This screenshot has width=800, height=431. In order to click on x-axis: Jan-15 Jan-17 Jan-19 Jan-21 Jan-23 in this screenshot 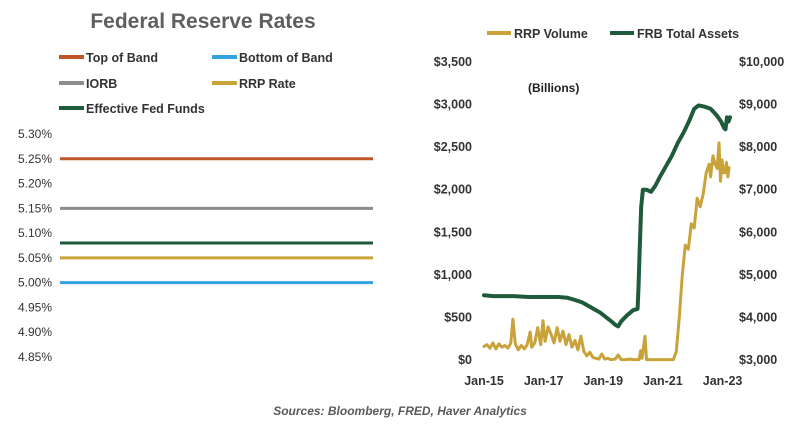, I will do `click(603, 381)`.